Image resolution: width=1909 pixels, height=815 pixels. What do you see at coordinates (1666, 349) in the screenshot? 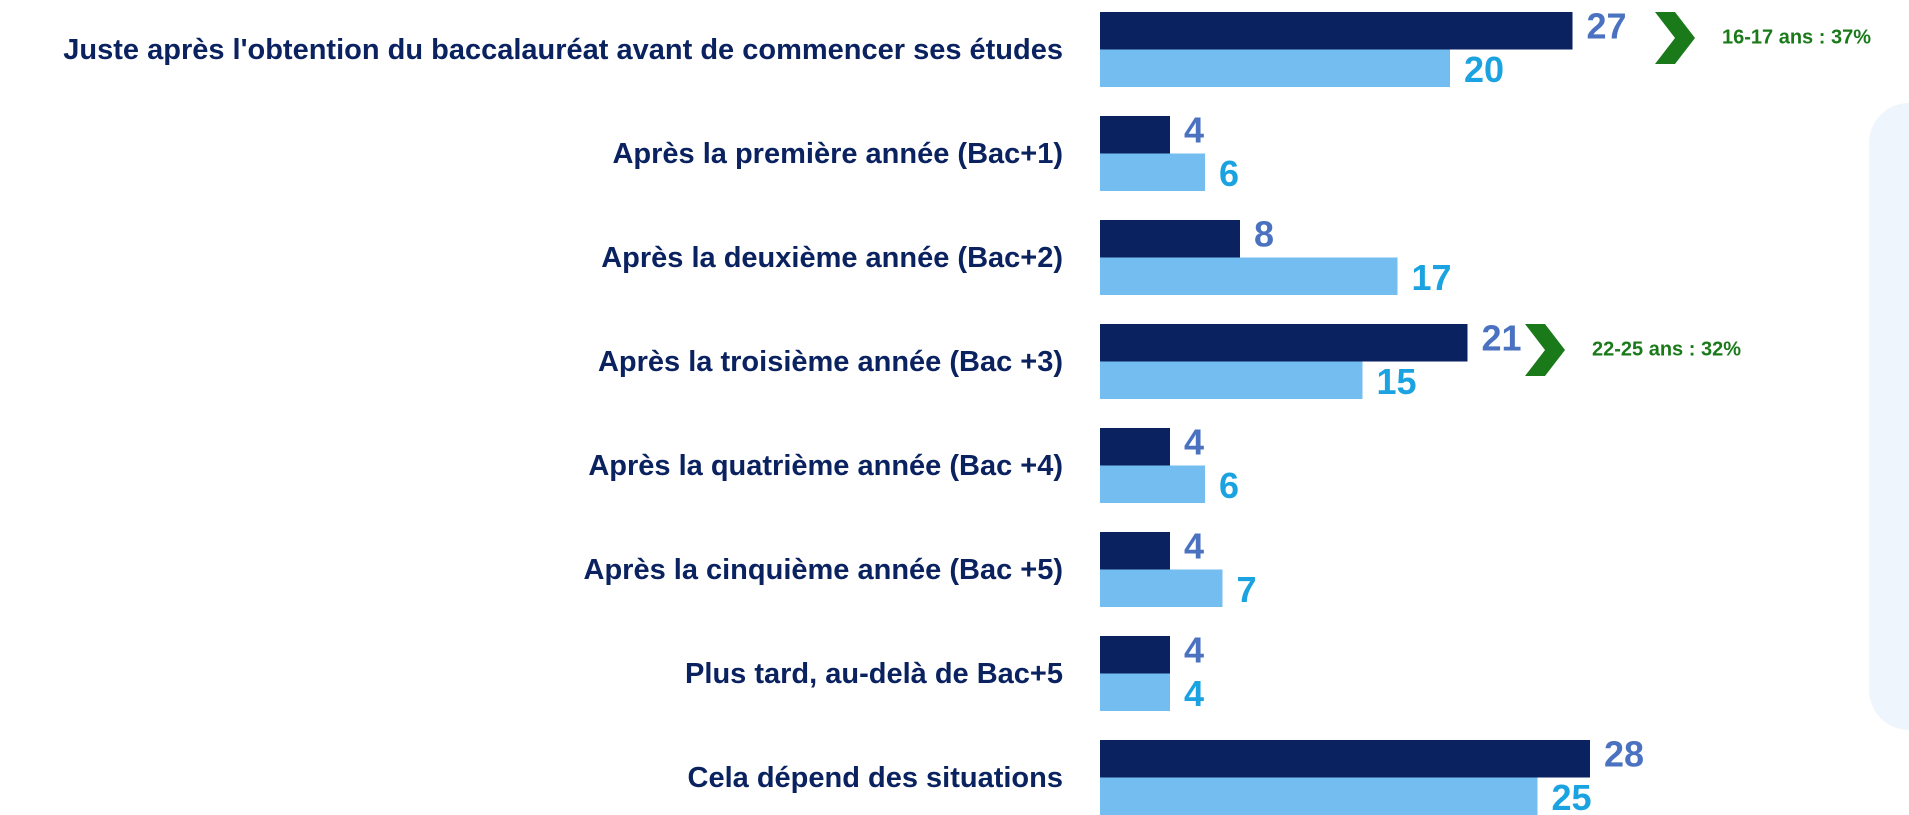
I see `annotation: 22-25 ans : 32%` at bounding box center [1666, 349].